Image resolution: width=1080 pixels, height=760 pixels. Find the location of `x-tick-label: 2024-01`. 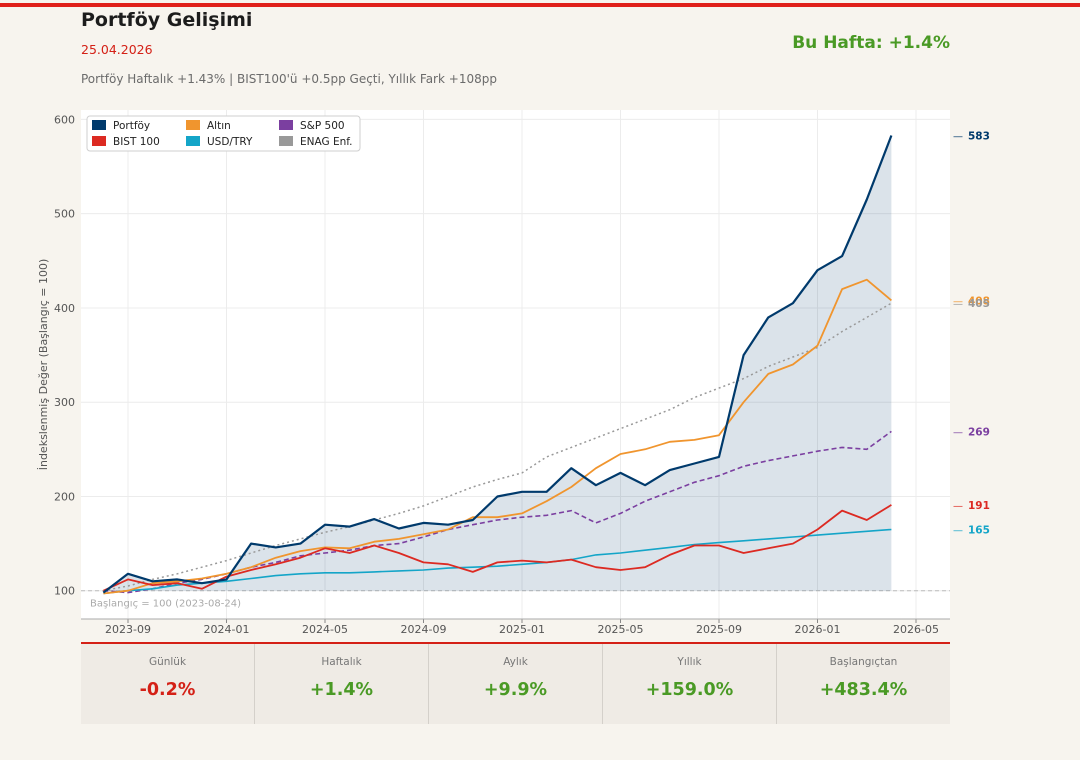

x-tick-label: 2024-01 is located at coordinates (227, 629).